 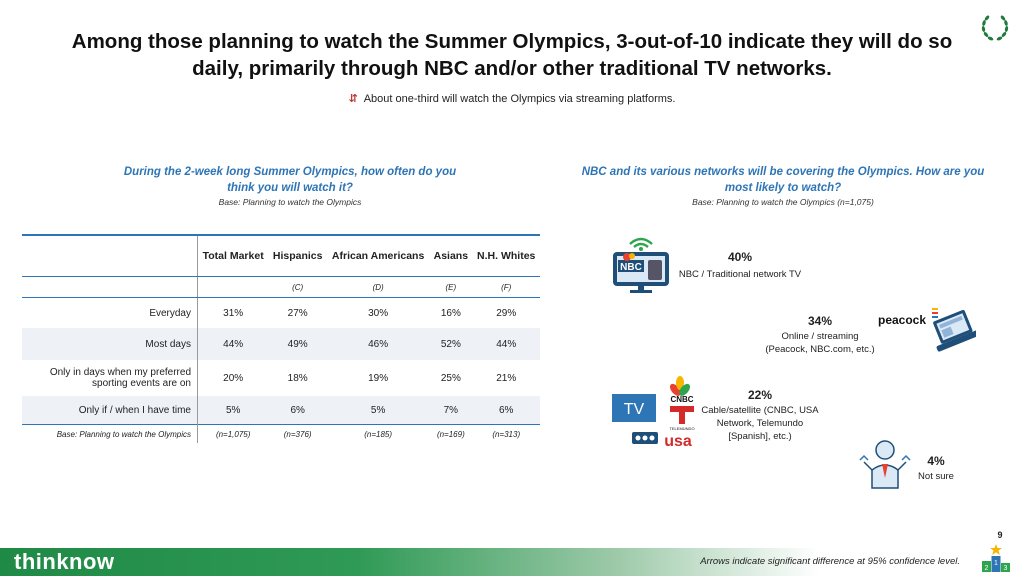 I want to click on base-cell: (n=169), so click(x=451, y=433).